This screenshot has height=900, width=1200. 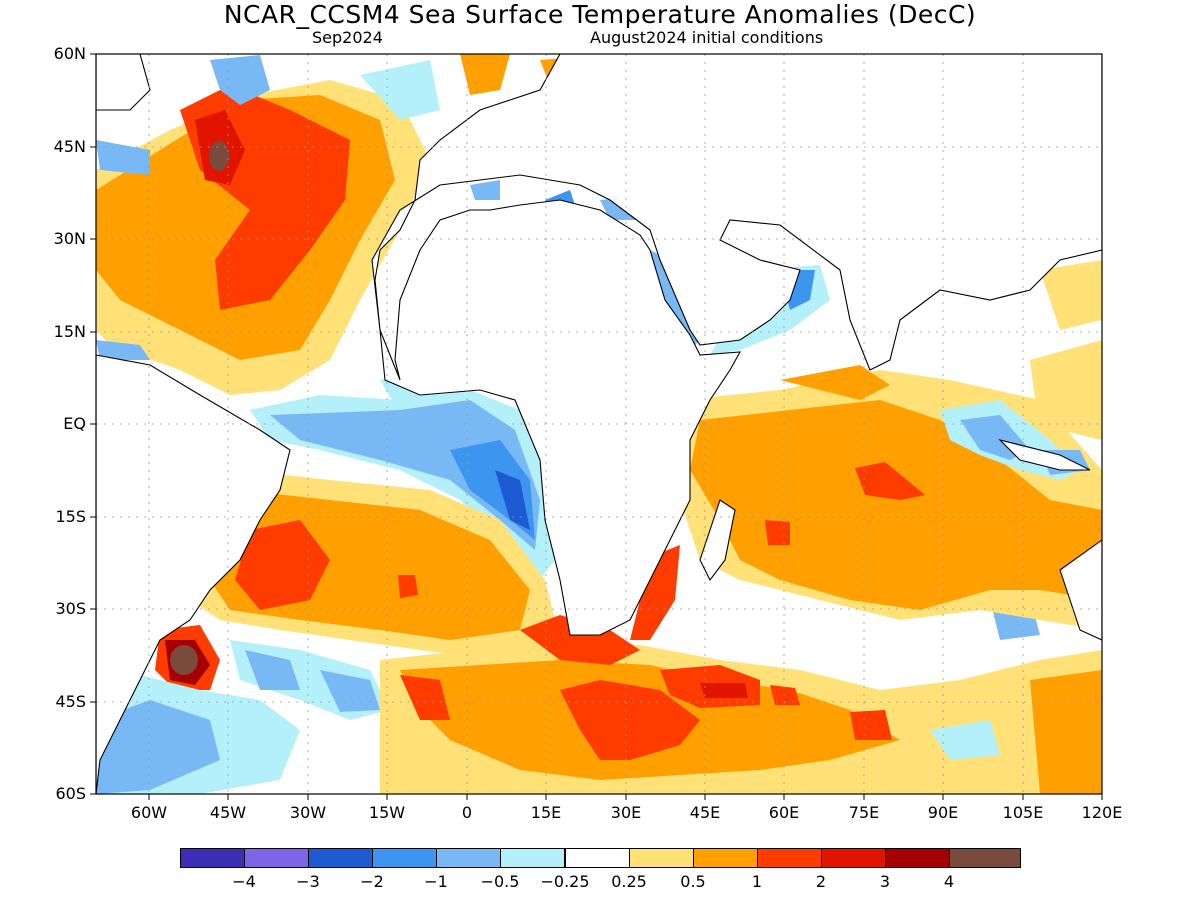 I want to click on lat-tick-label: EQ, so click(x=74, y=423).